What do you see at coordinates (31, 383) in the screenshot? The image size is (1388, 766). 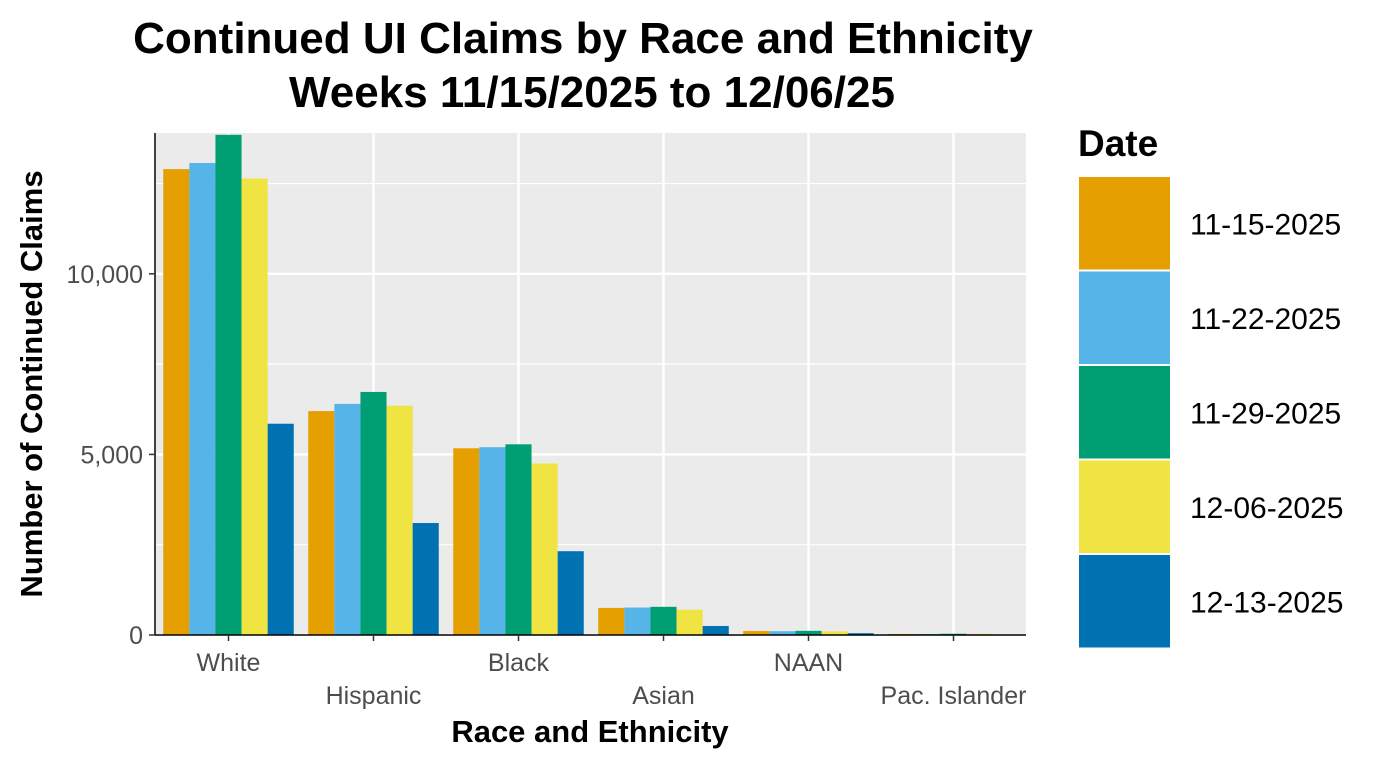 I see `y-axis-title: Number of Continued Claims` at bounding box center [31, 383].